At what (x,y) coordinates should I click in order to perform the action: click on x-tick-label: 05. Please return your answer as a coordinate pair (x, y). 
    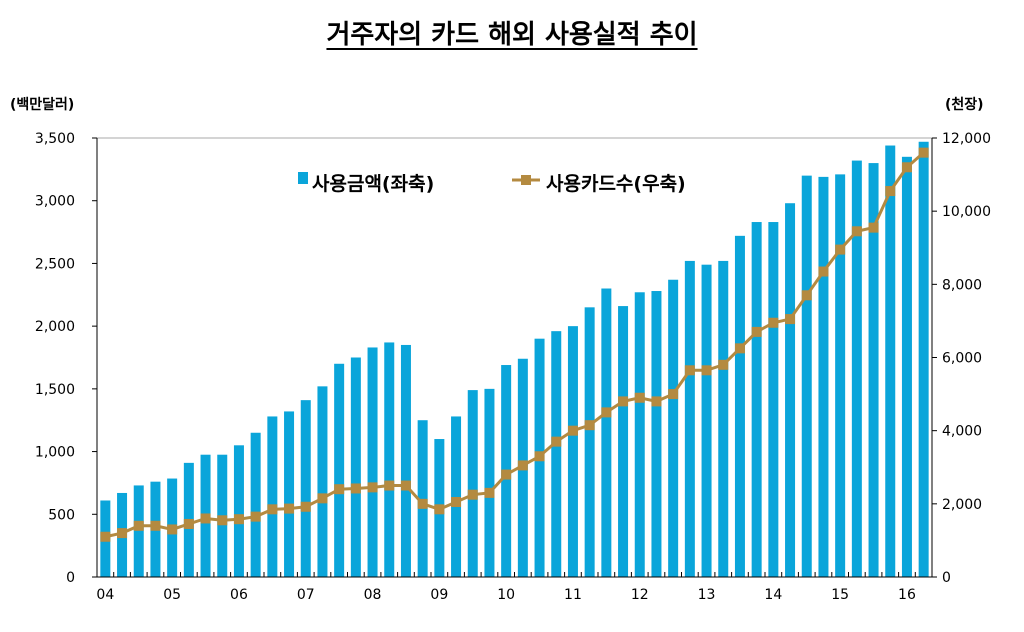
    Looking at the image, I should click on (172, 595).